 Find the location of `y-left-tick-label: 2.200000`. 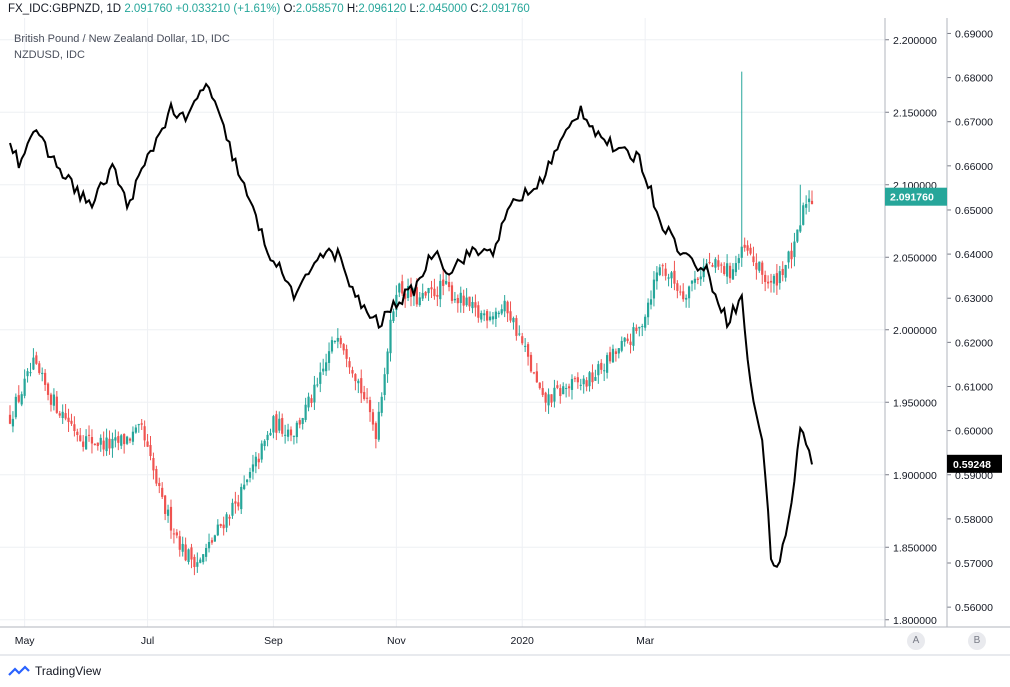

y-left-tick-label: 2.200000 is located at coordinates (915, 41).